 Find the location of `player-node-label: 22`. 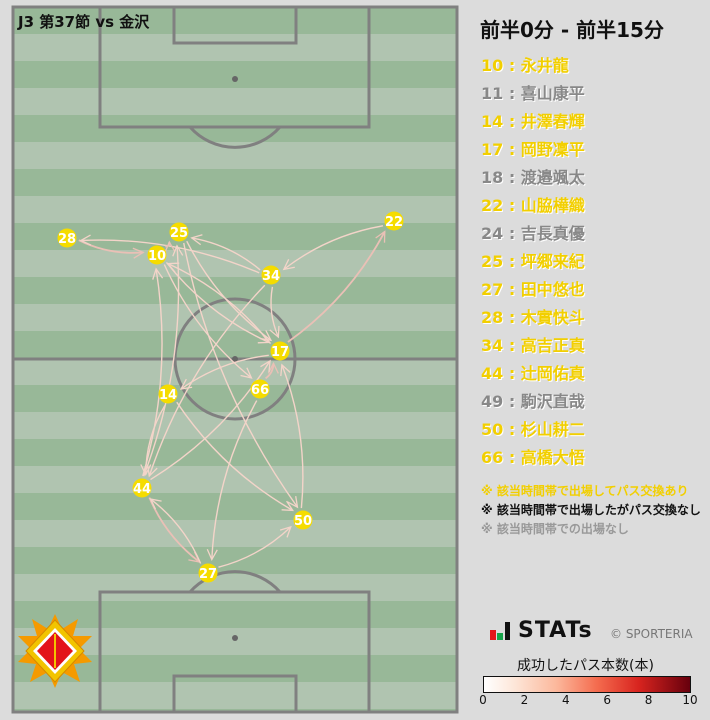

player-node-label: 22 is located at coordinates (394, 222).